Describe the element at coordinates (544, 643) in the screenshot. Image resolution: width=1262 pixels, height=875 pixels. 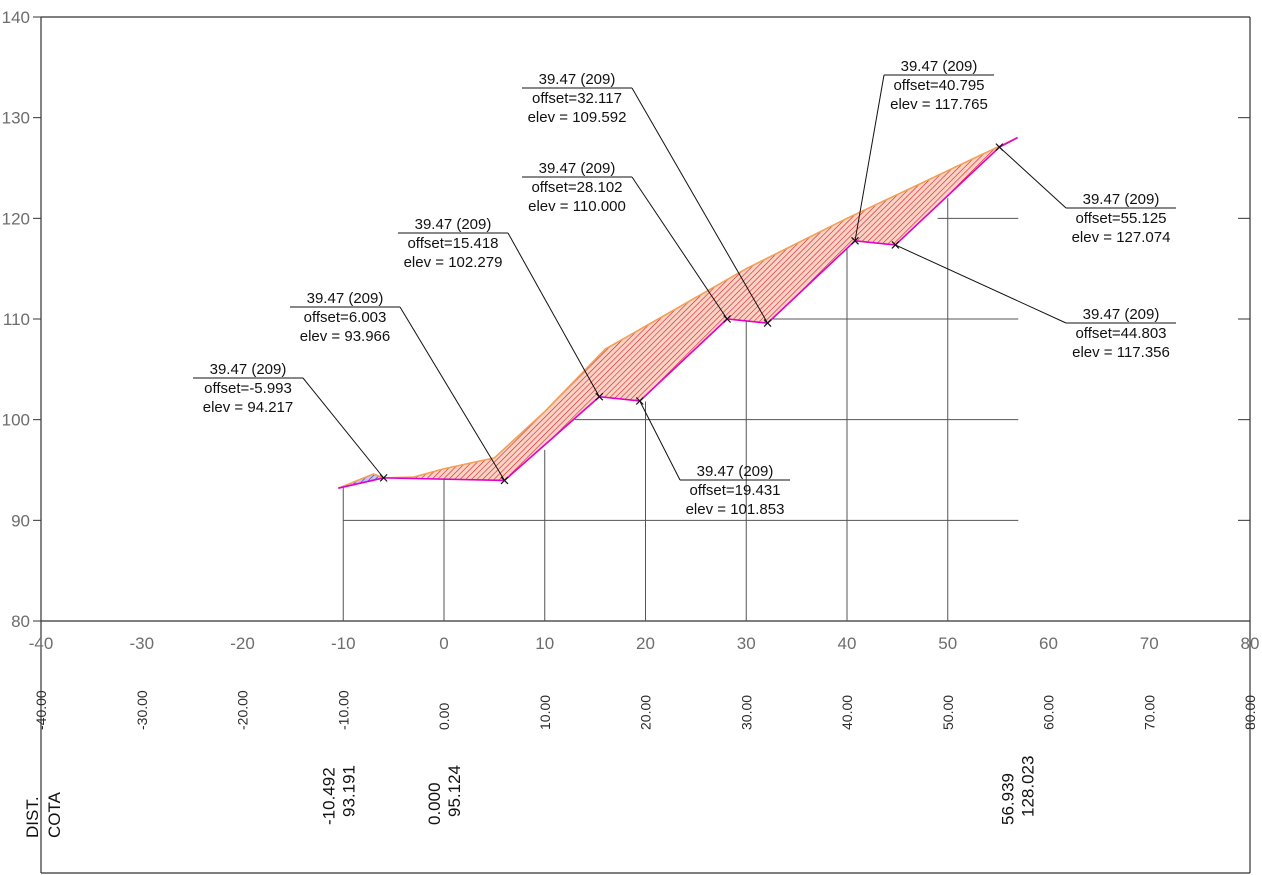
I see `x-tick-label: 10` at that location.